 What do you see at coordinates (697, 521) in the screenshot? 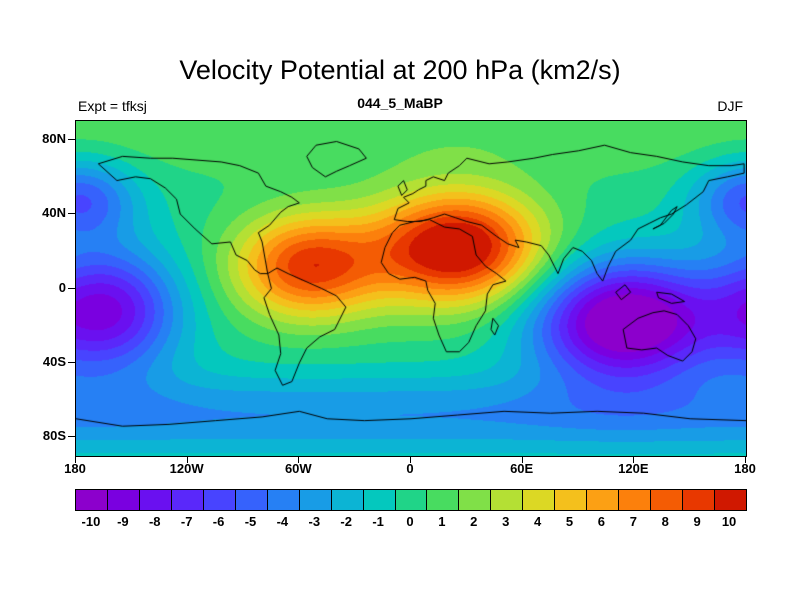
I see `colorbar-level-label: 9` at bounding box center [697, 521].